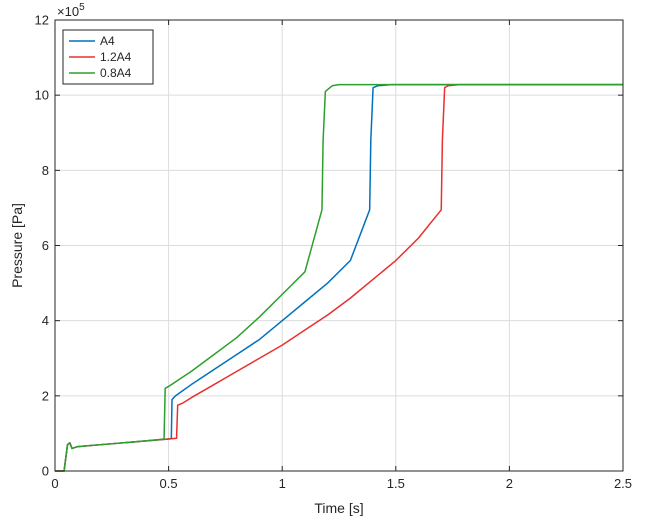  I want to click on x-axis-label: Time [s], so click(338, 508).